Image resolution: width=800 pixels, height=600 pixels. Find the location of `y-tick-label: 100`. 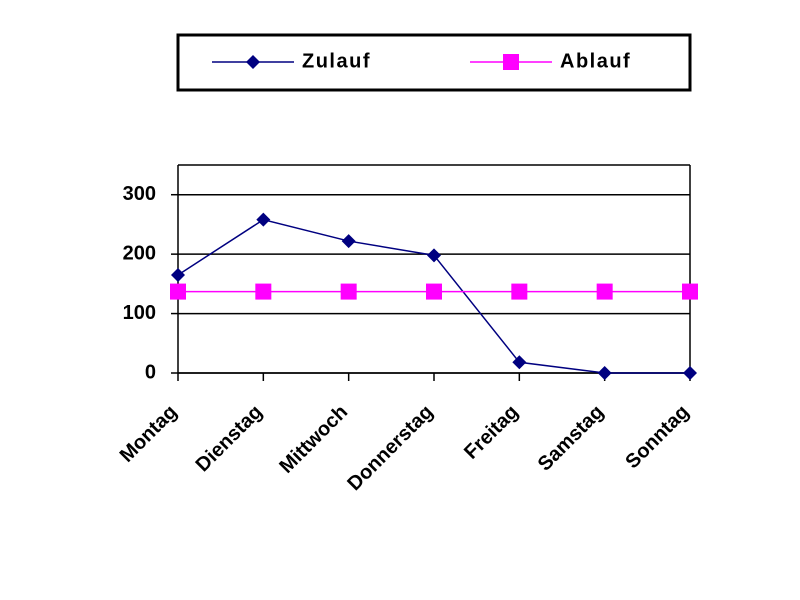

y-tick-label: 100 is located at coordinates (139, 313).